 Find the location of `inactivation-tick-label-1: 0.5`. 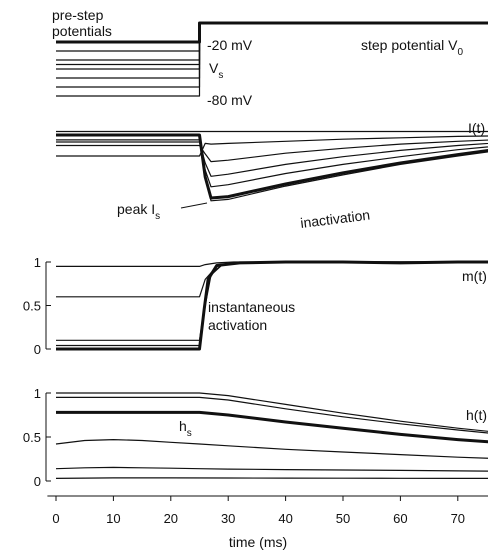

inactivation-tick-label-1: 0.5 is located at coordinates (32, 437).